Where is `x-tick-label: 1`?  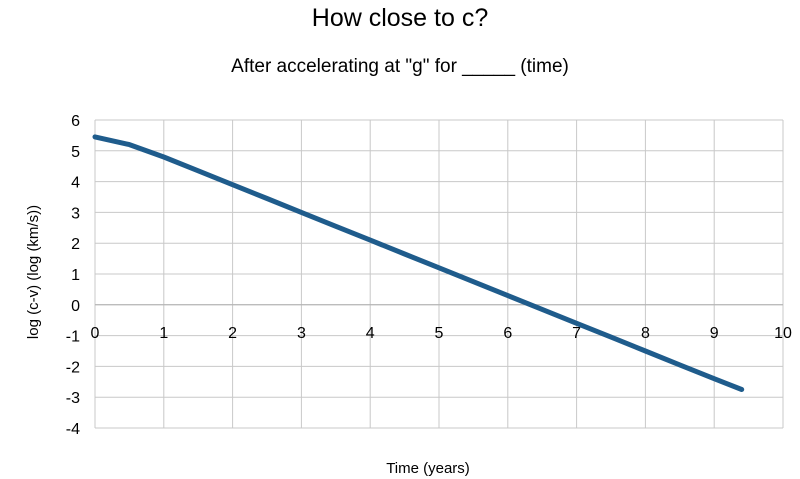 x-tick-label: 1 is located at coordinates (163, 333).